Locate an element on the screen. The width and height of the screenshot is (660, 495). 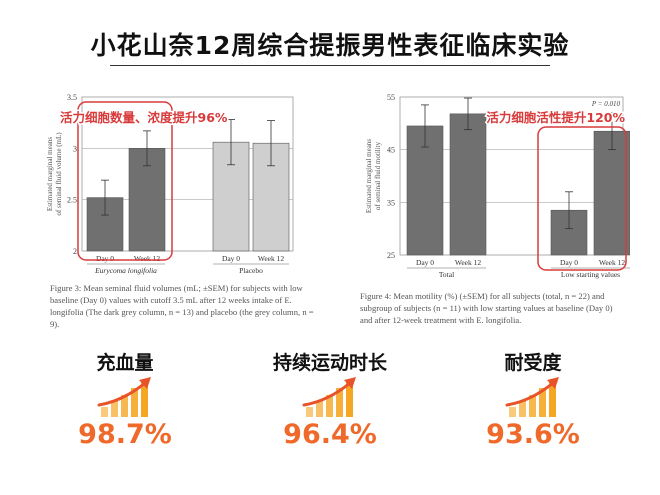
y-tick-label: 45 is located at coordinates (391, 150).